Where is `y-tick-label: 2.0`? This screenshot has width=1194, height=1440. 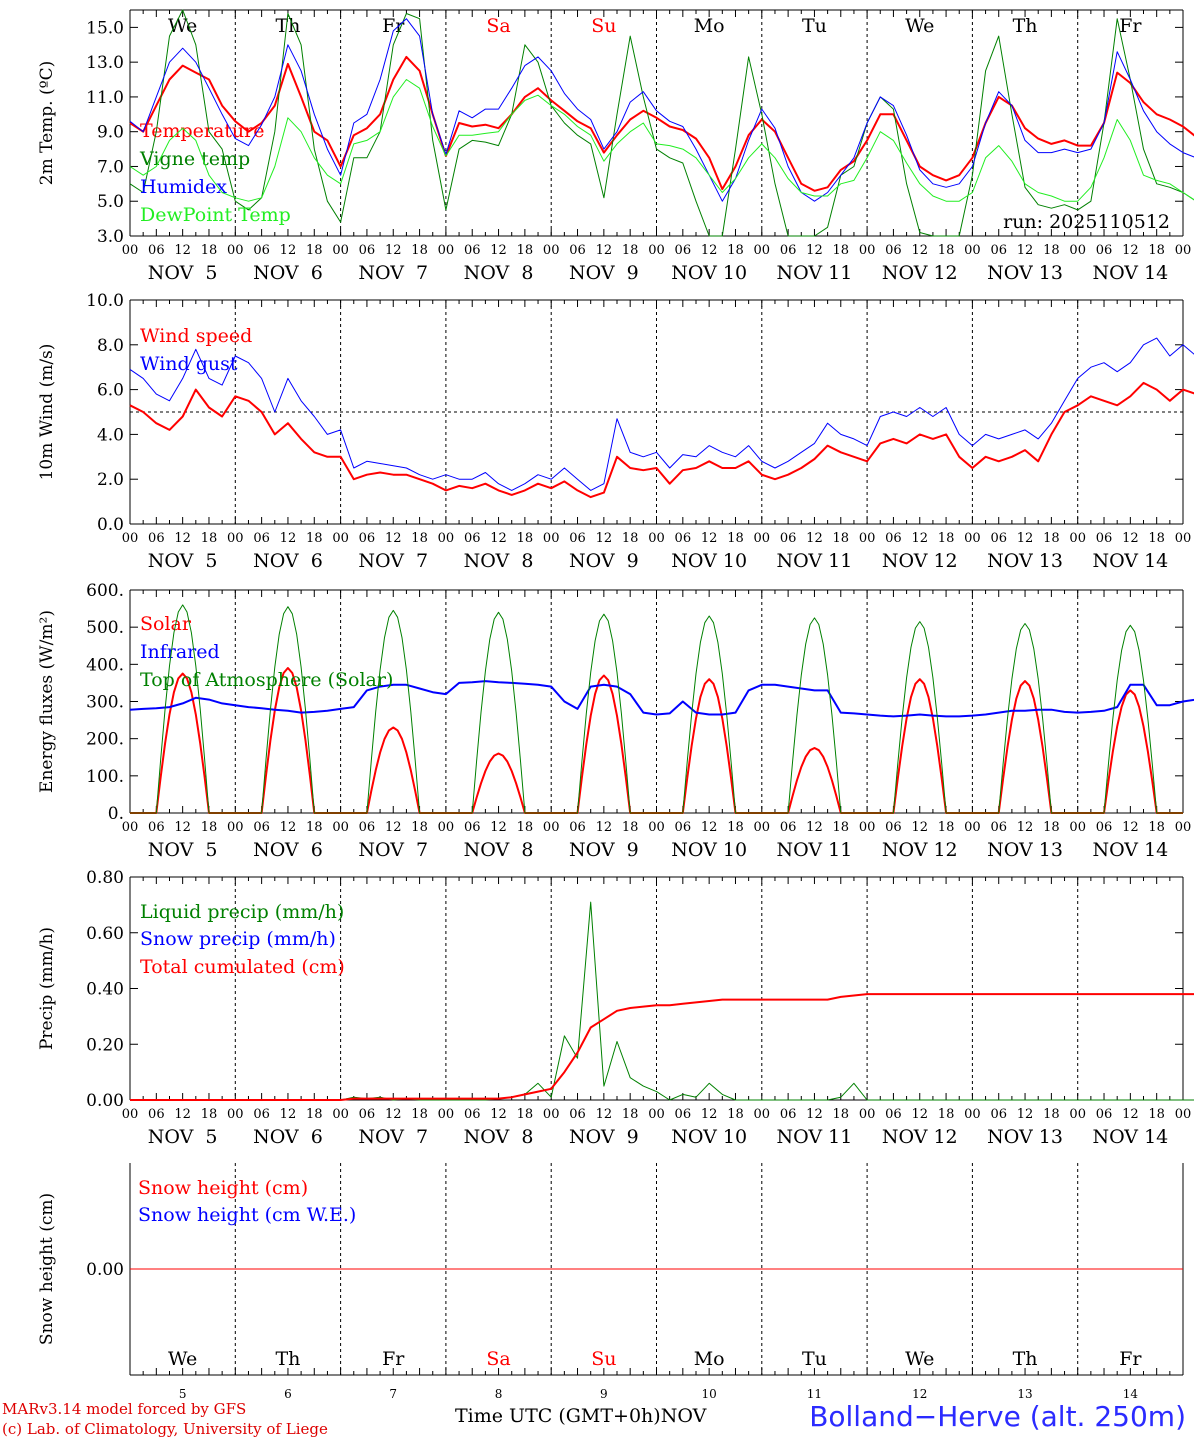 y-tick-label: 2.0 is located at coordinates (110, 480).